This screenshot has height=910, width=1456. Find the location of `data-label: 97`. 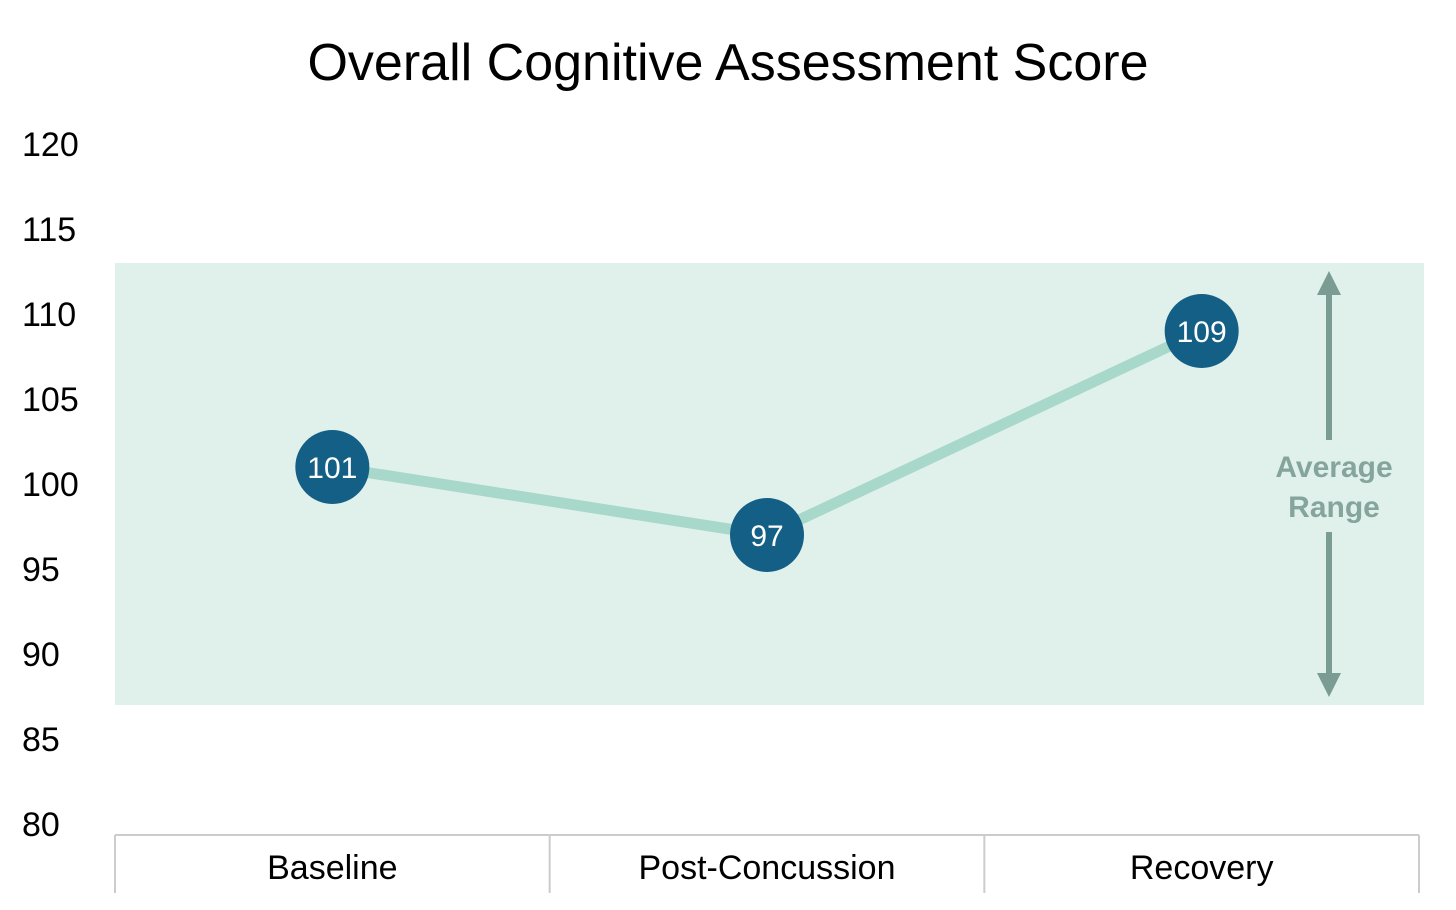

data-label: 97 is located at coordinates (766, 536).